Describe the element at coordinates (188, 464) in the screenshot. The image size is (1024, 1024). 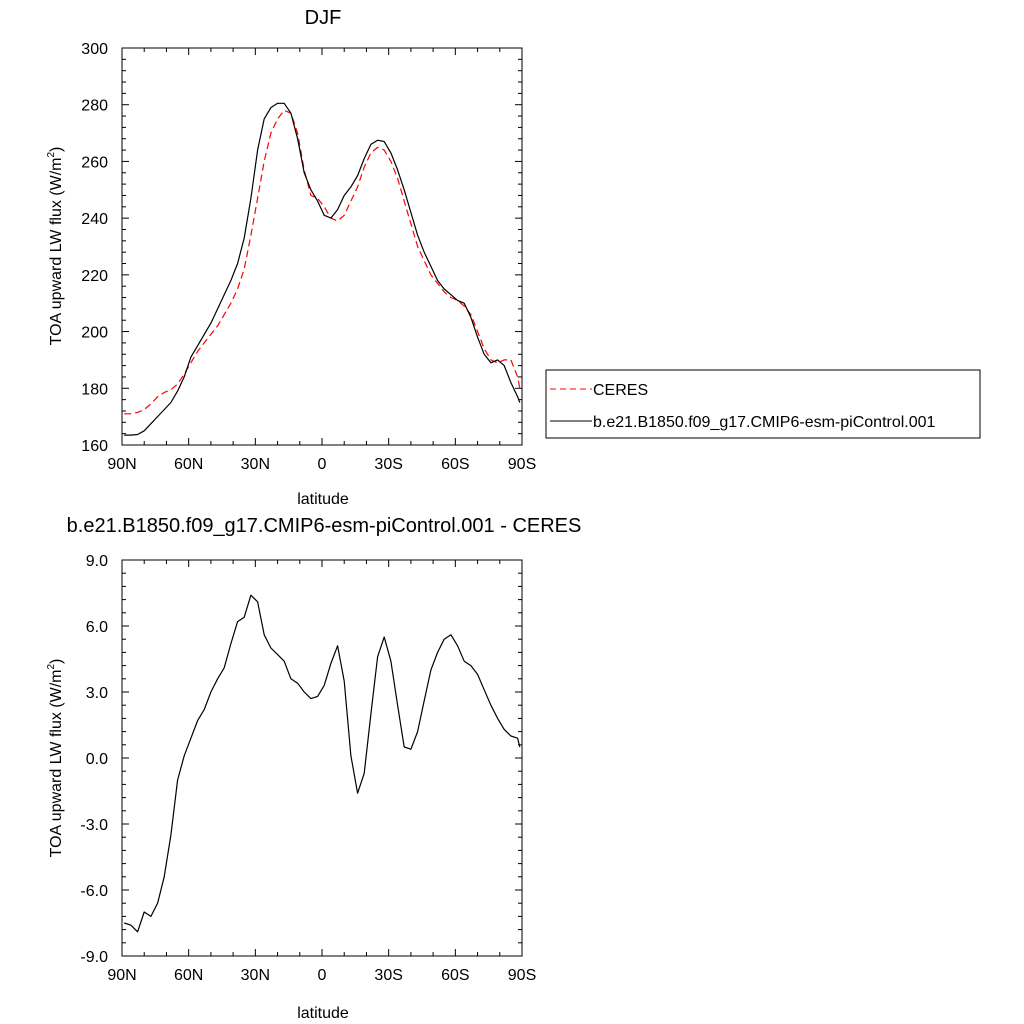
I see `top-xtick-label: 60N` at that location.